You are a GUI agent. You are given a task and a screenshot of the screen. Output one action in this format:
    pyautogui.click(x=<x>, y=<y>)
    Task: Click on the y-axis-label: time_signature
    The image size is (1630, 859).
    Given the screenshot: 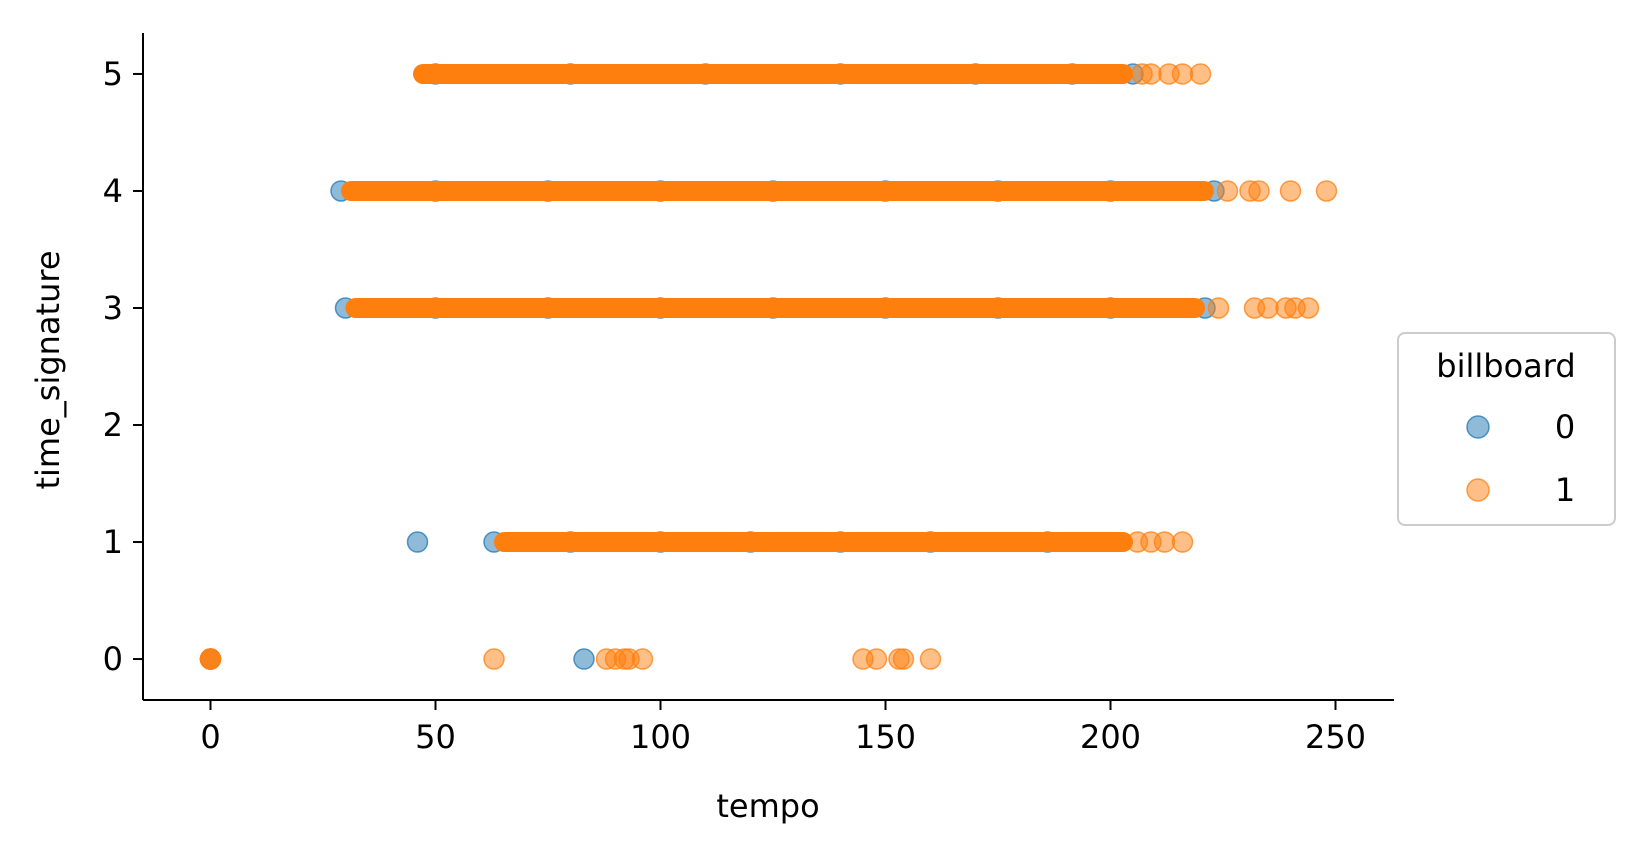 What is the action you would take?
    pyautogui.click(x=48, y=369)
    